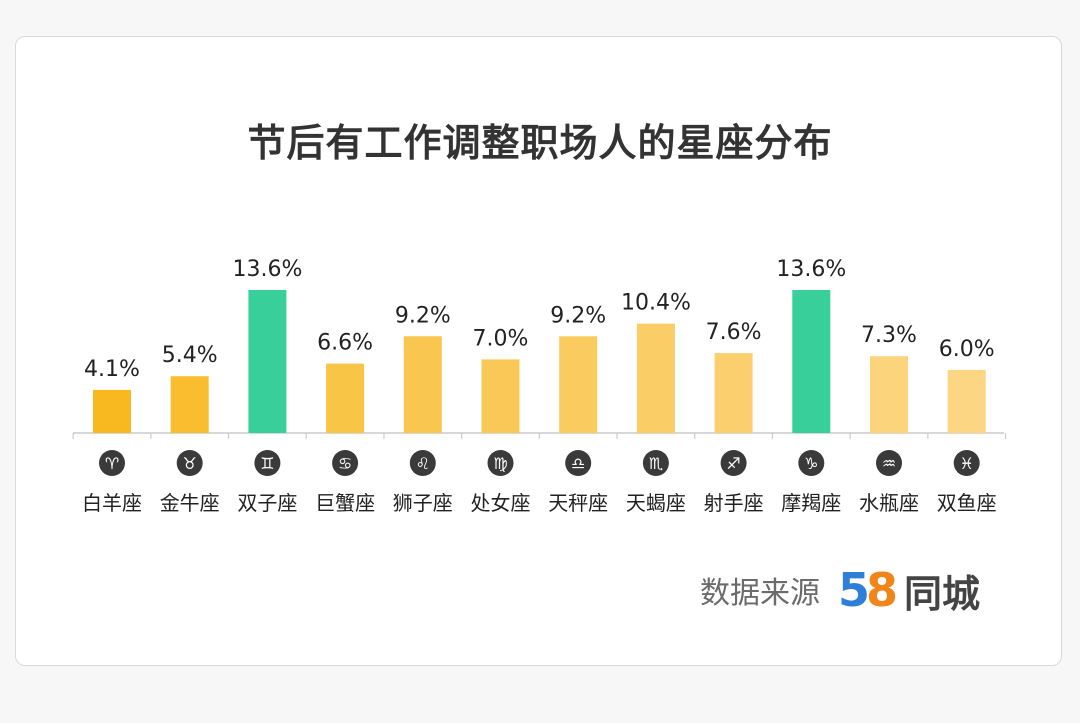  I want to click on category-label: 双鱼座, so click(967, 503).